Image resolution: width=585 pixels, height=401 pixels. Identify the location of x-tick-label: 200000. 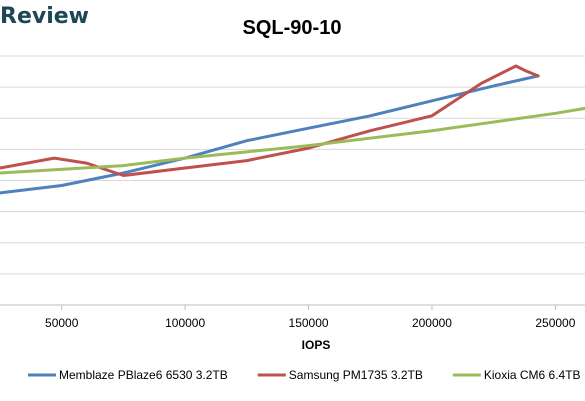
(432, 323).